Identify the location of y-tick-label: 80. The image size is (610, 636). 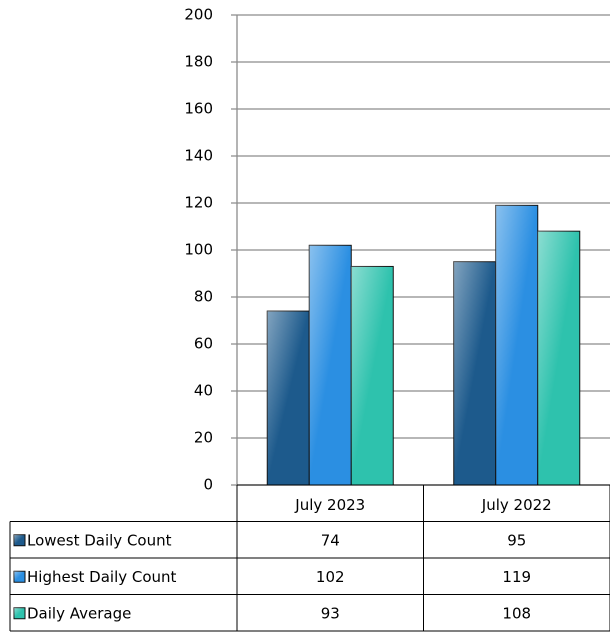
(203, 297).